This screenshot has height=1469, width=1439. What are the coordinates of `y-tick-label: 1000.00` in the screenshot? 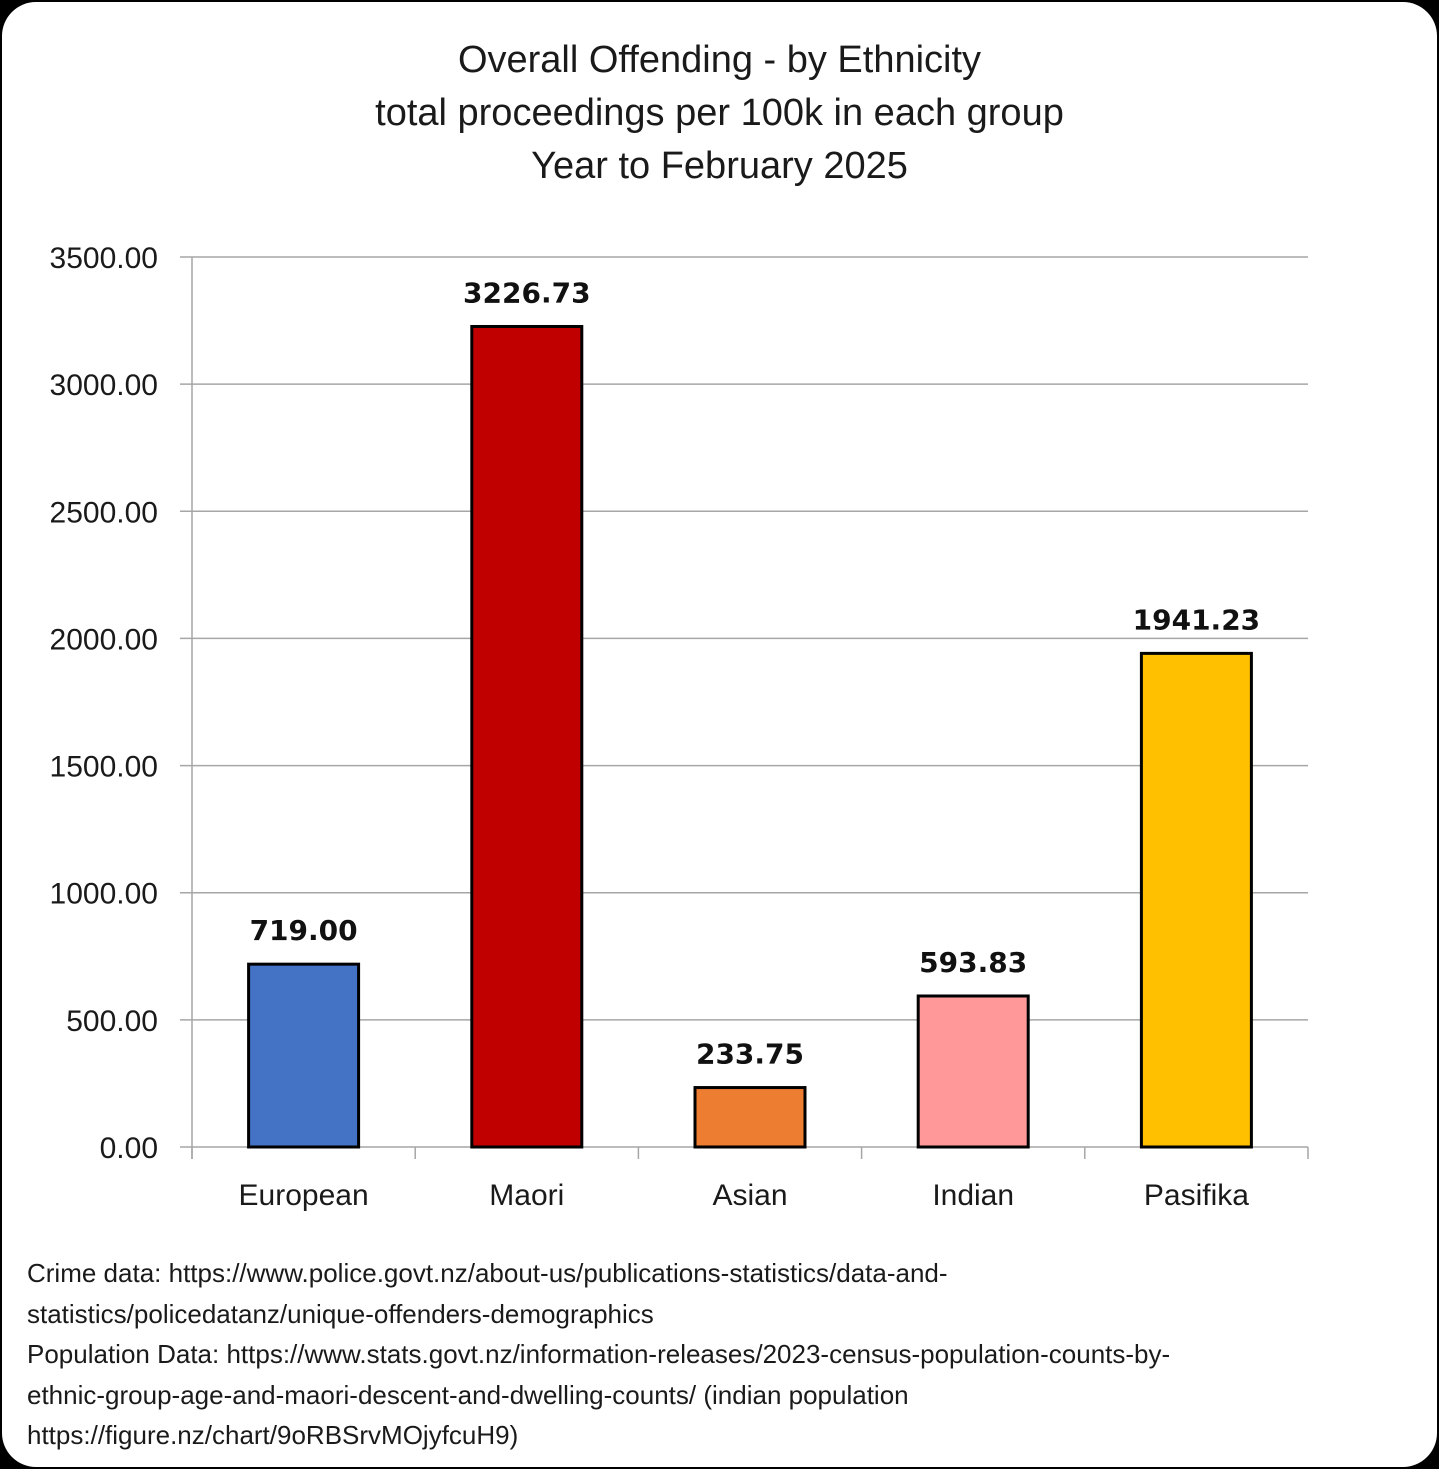 It's located at (104, 894).